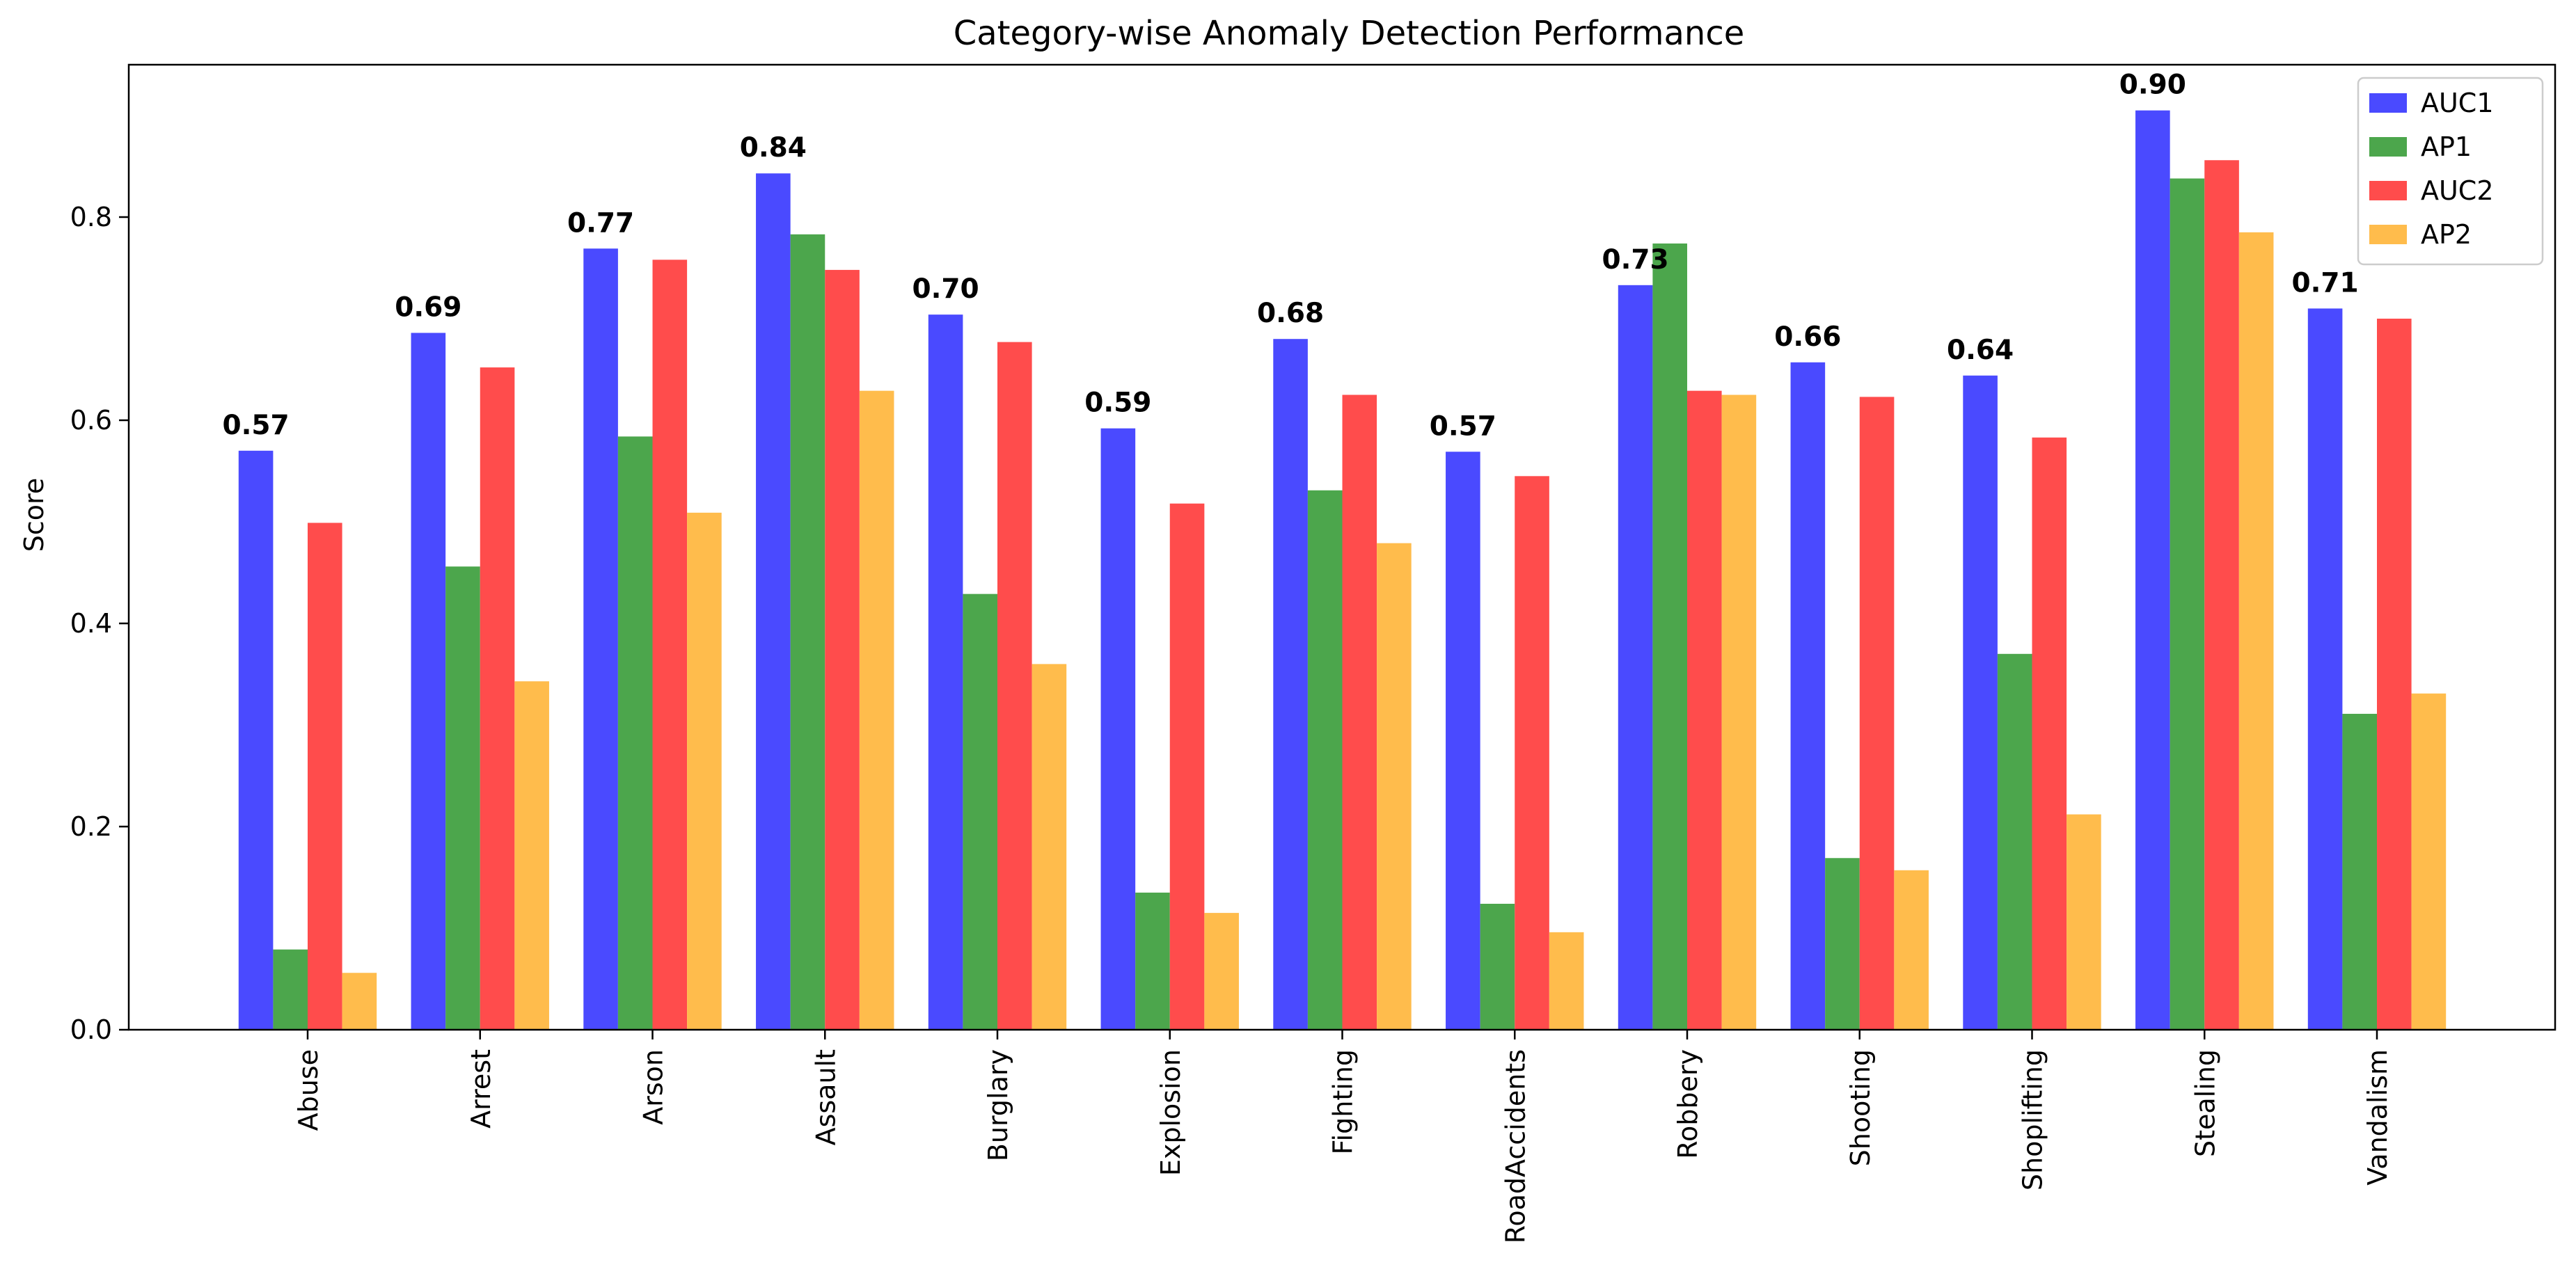  I want to click on x-tick-label-shooting: Shooting, so click(1860, 1107).